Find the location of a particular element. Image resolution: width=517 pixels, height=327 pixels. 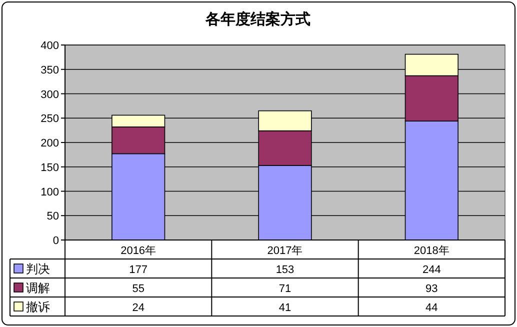

data-label: 24 is located at coordinates (138, 308).